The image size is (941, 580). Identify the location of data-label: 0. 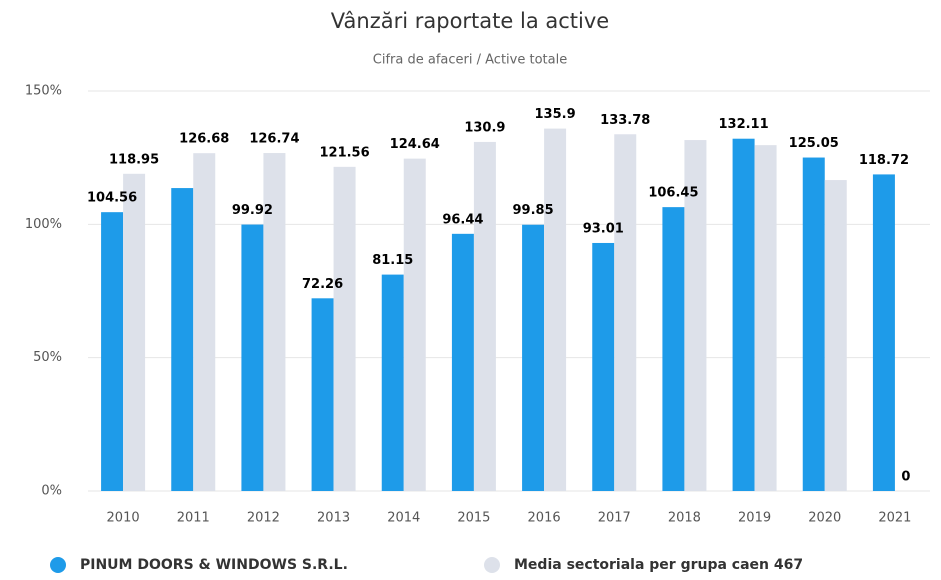
(905, 477).